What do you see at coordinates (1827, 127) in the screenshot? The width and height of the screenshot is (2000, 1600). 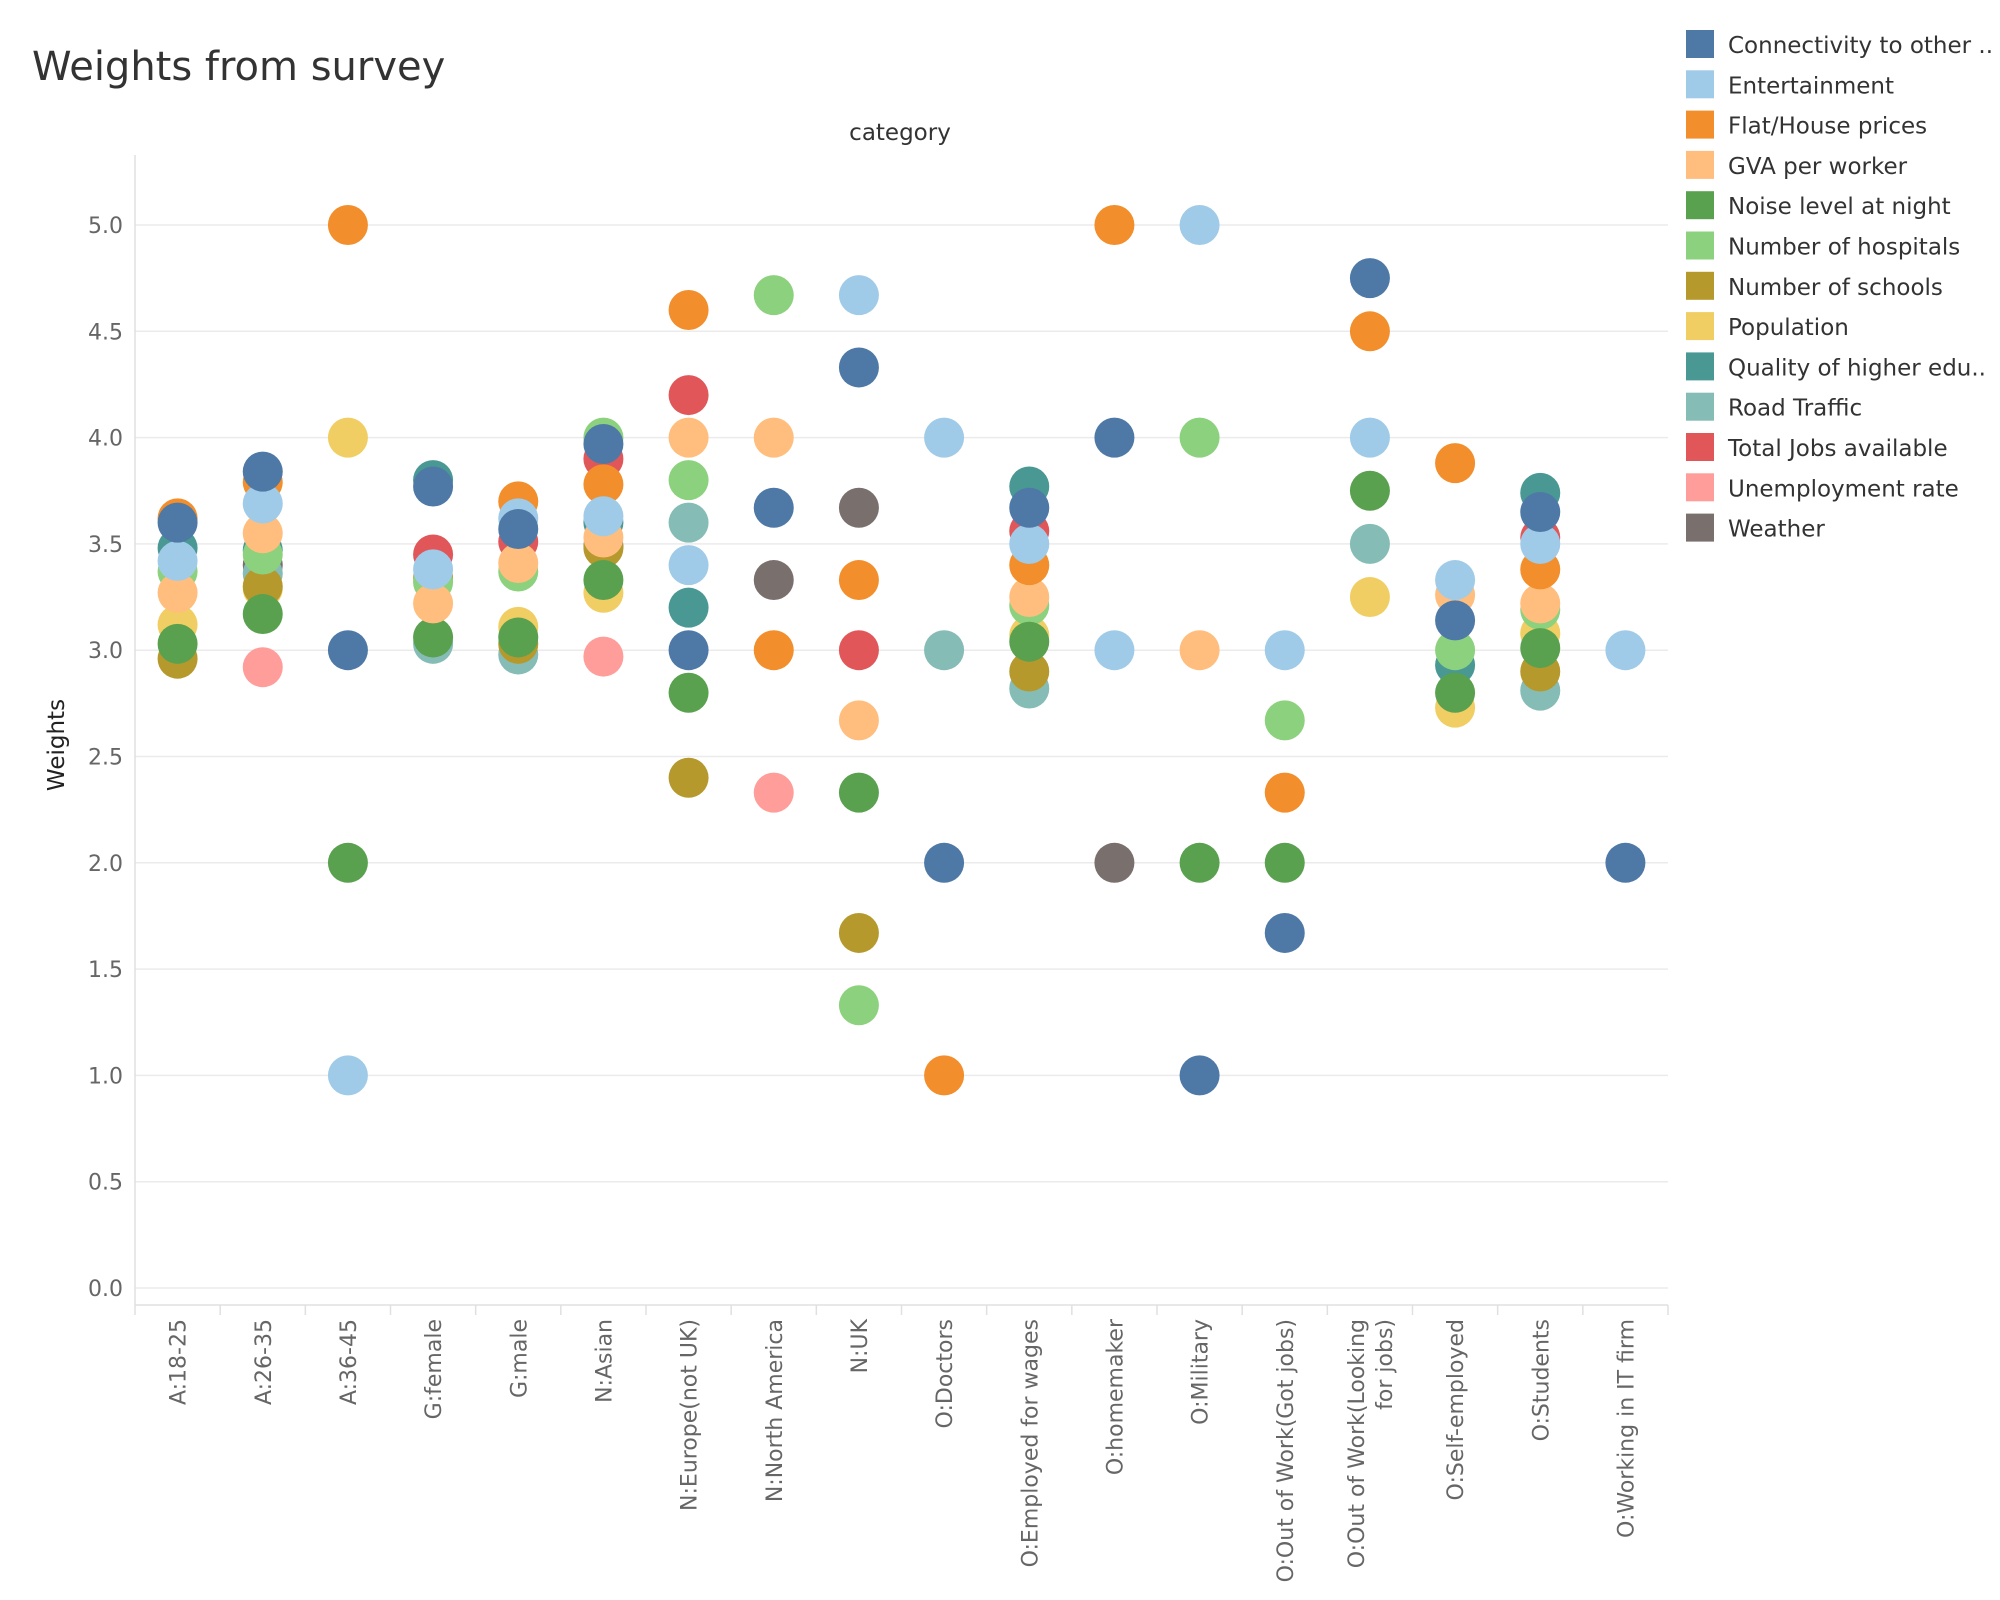 I see `legend-label: Flat/House prices` at bounding box center [1827, 127].